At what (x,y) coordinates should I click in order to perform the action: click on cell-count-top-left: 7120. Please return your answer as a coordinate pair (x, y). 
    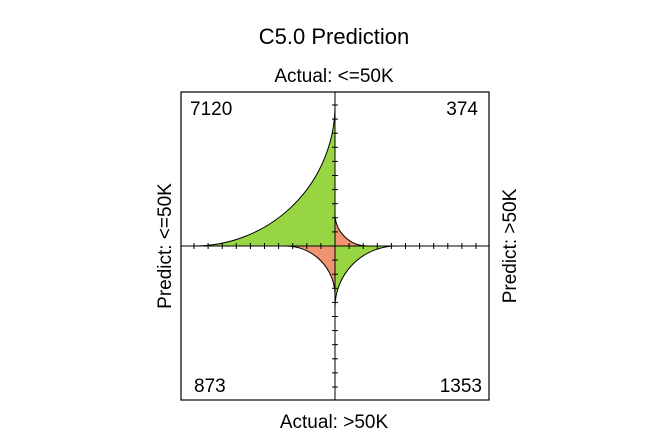
    Looking at the image, I should click on (211, 109).